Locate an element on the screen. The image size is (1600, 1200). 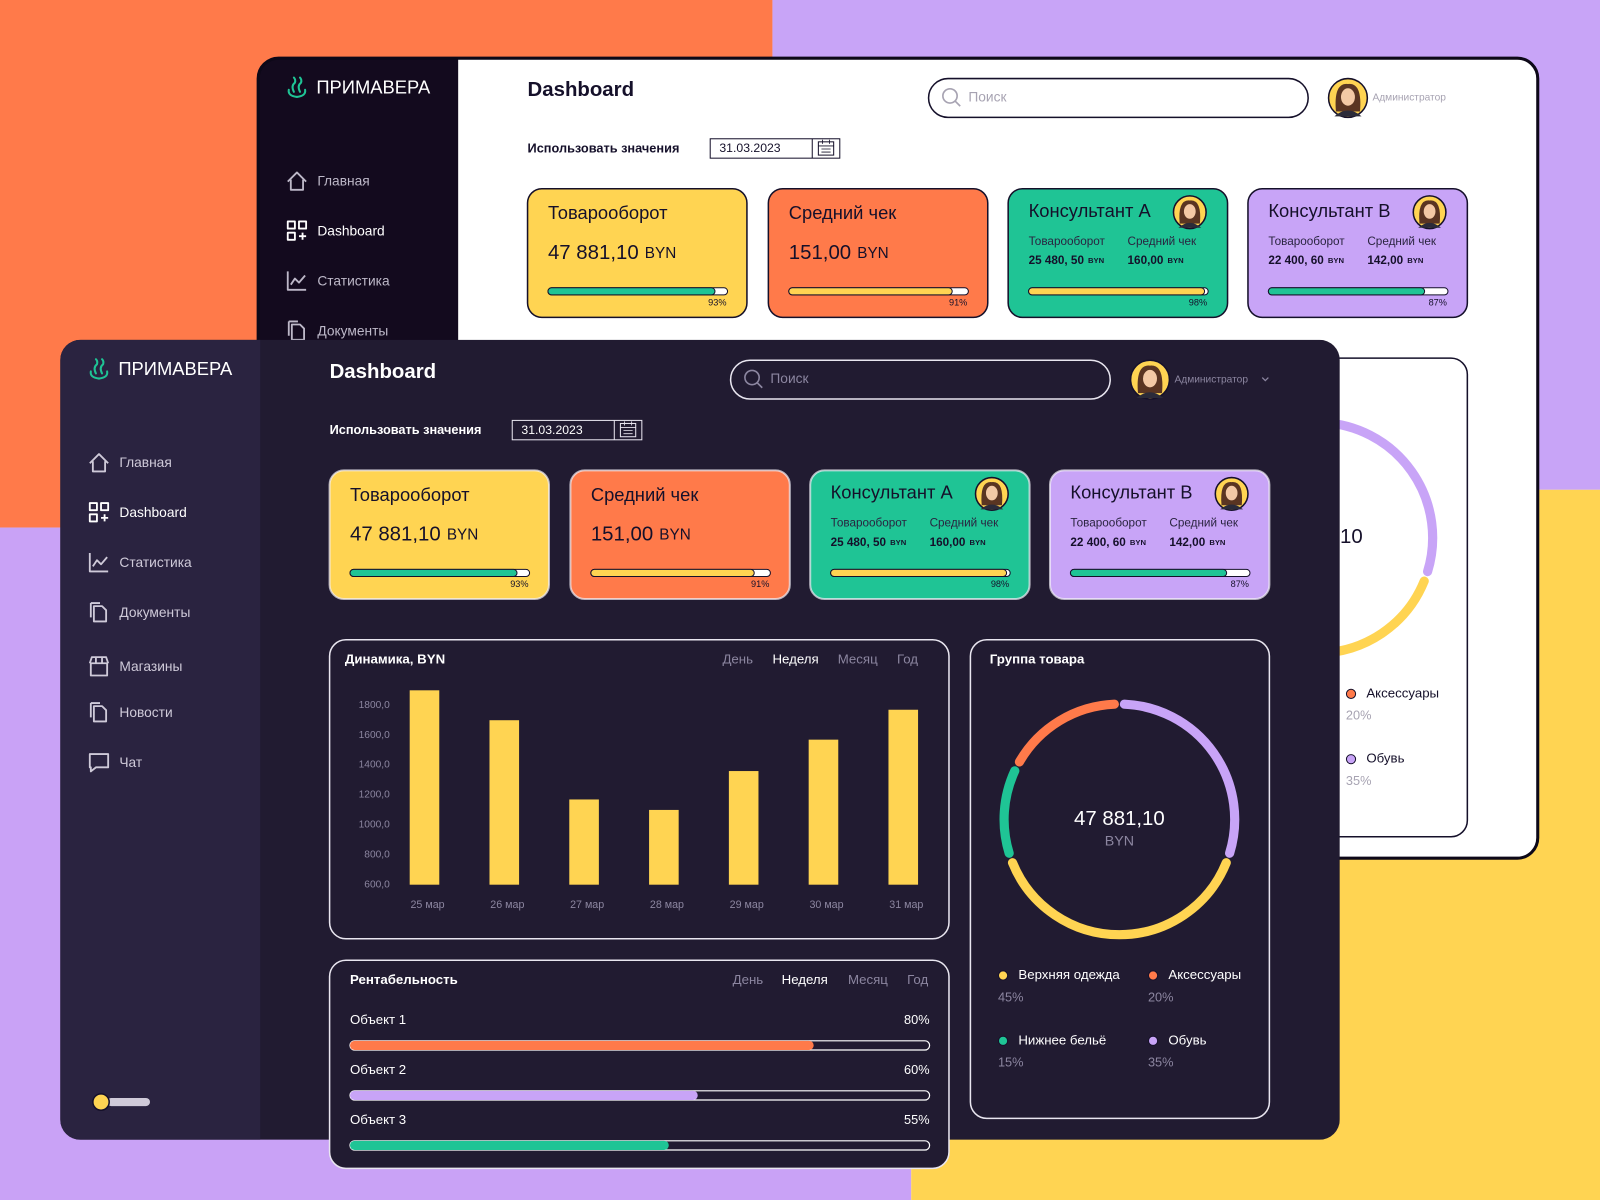
legend-label: Обувь is located at coordinates (1385, 758).